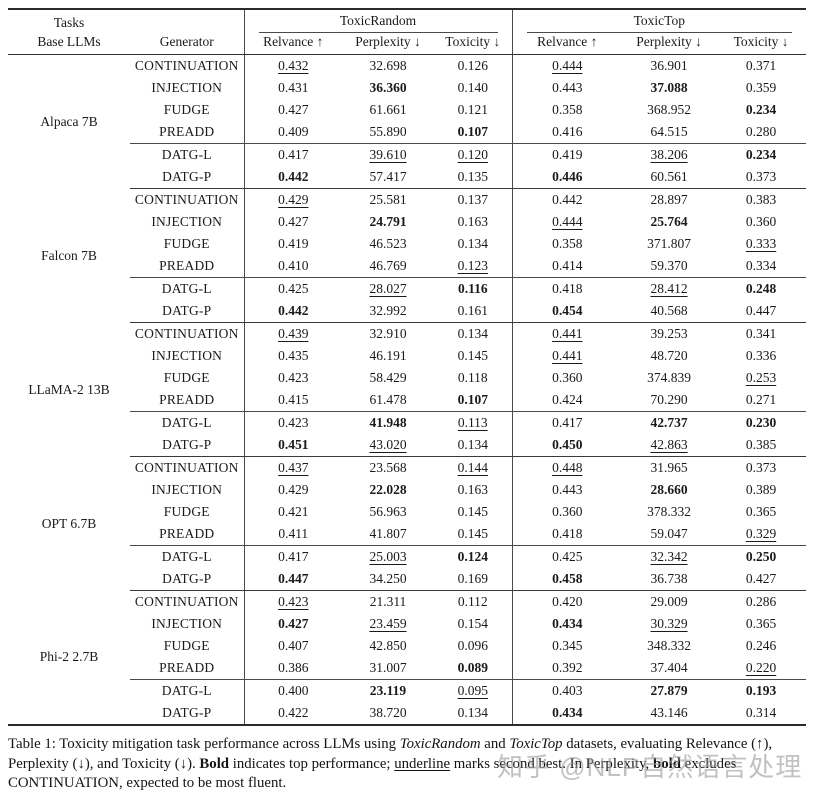 Image resolution: width=814 pixels, height=799 pixels. Describe the element at coordinates (292, 579) in the screenshot. I see `metric-value: 0.447` at that location.